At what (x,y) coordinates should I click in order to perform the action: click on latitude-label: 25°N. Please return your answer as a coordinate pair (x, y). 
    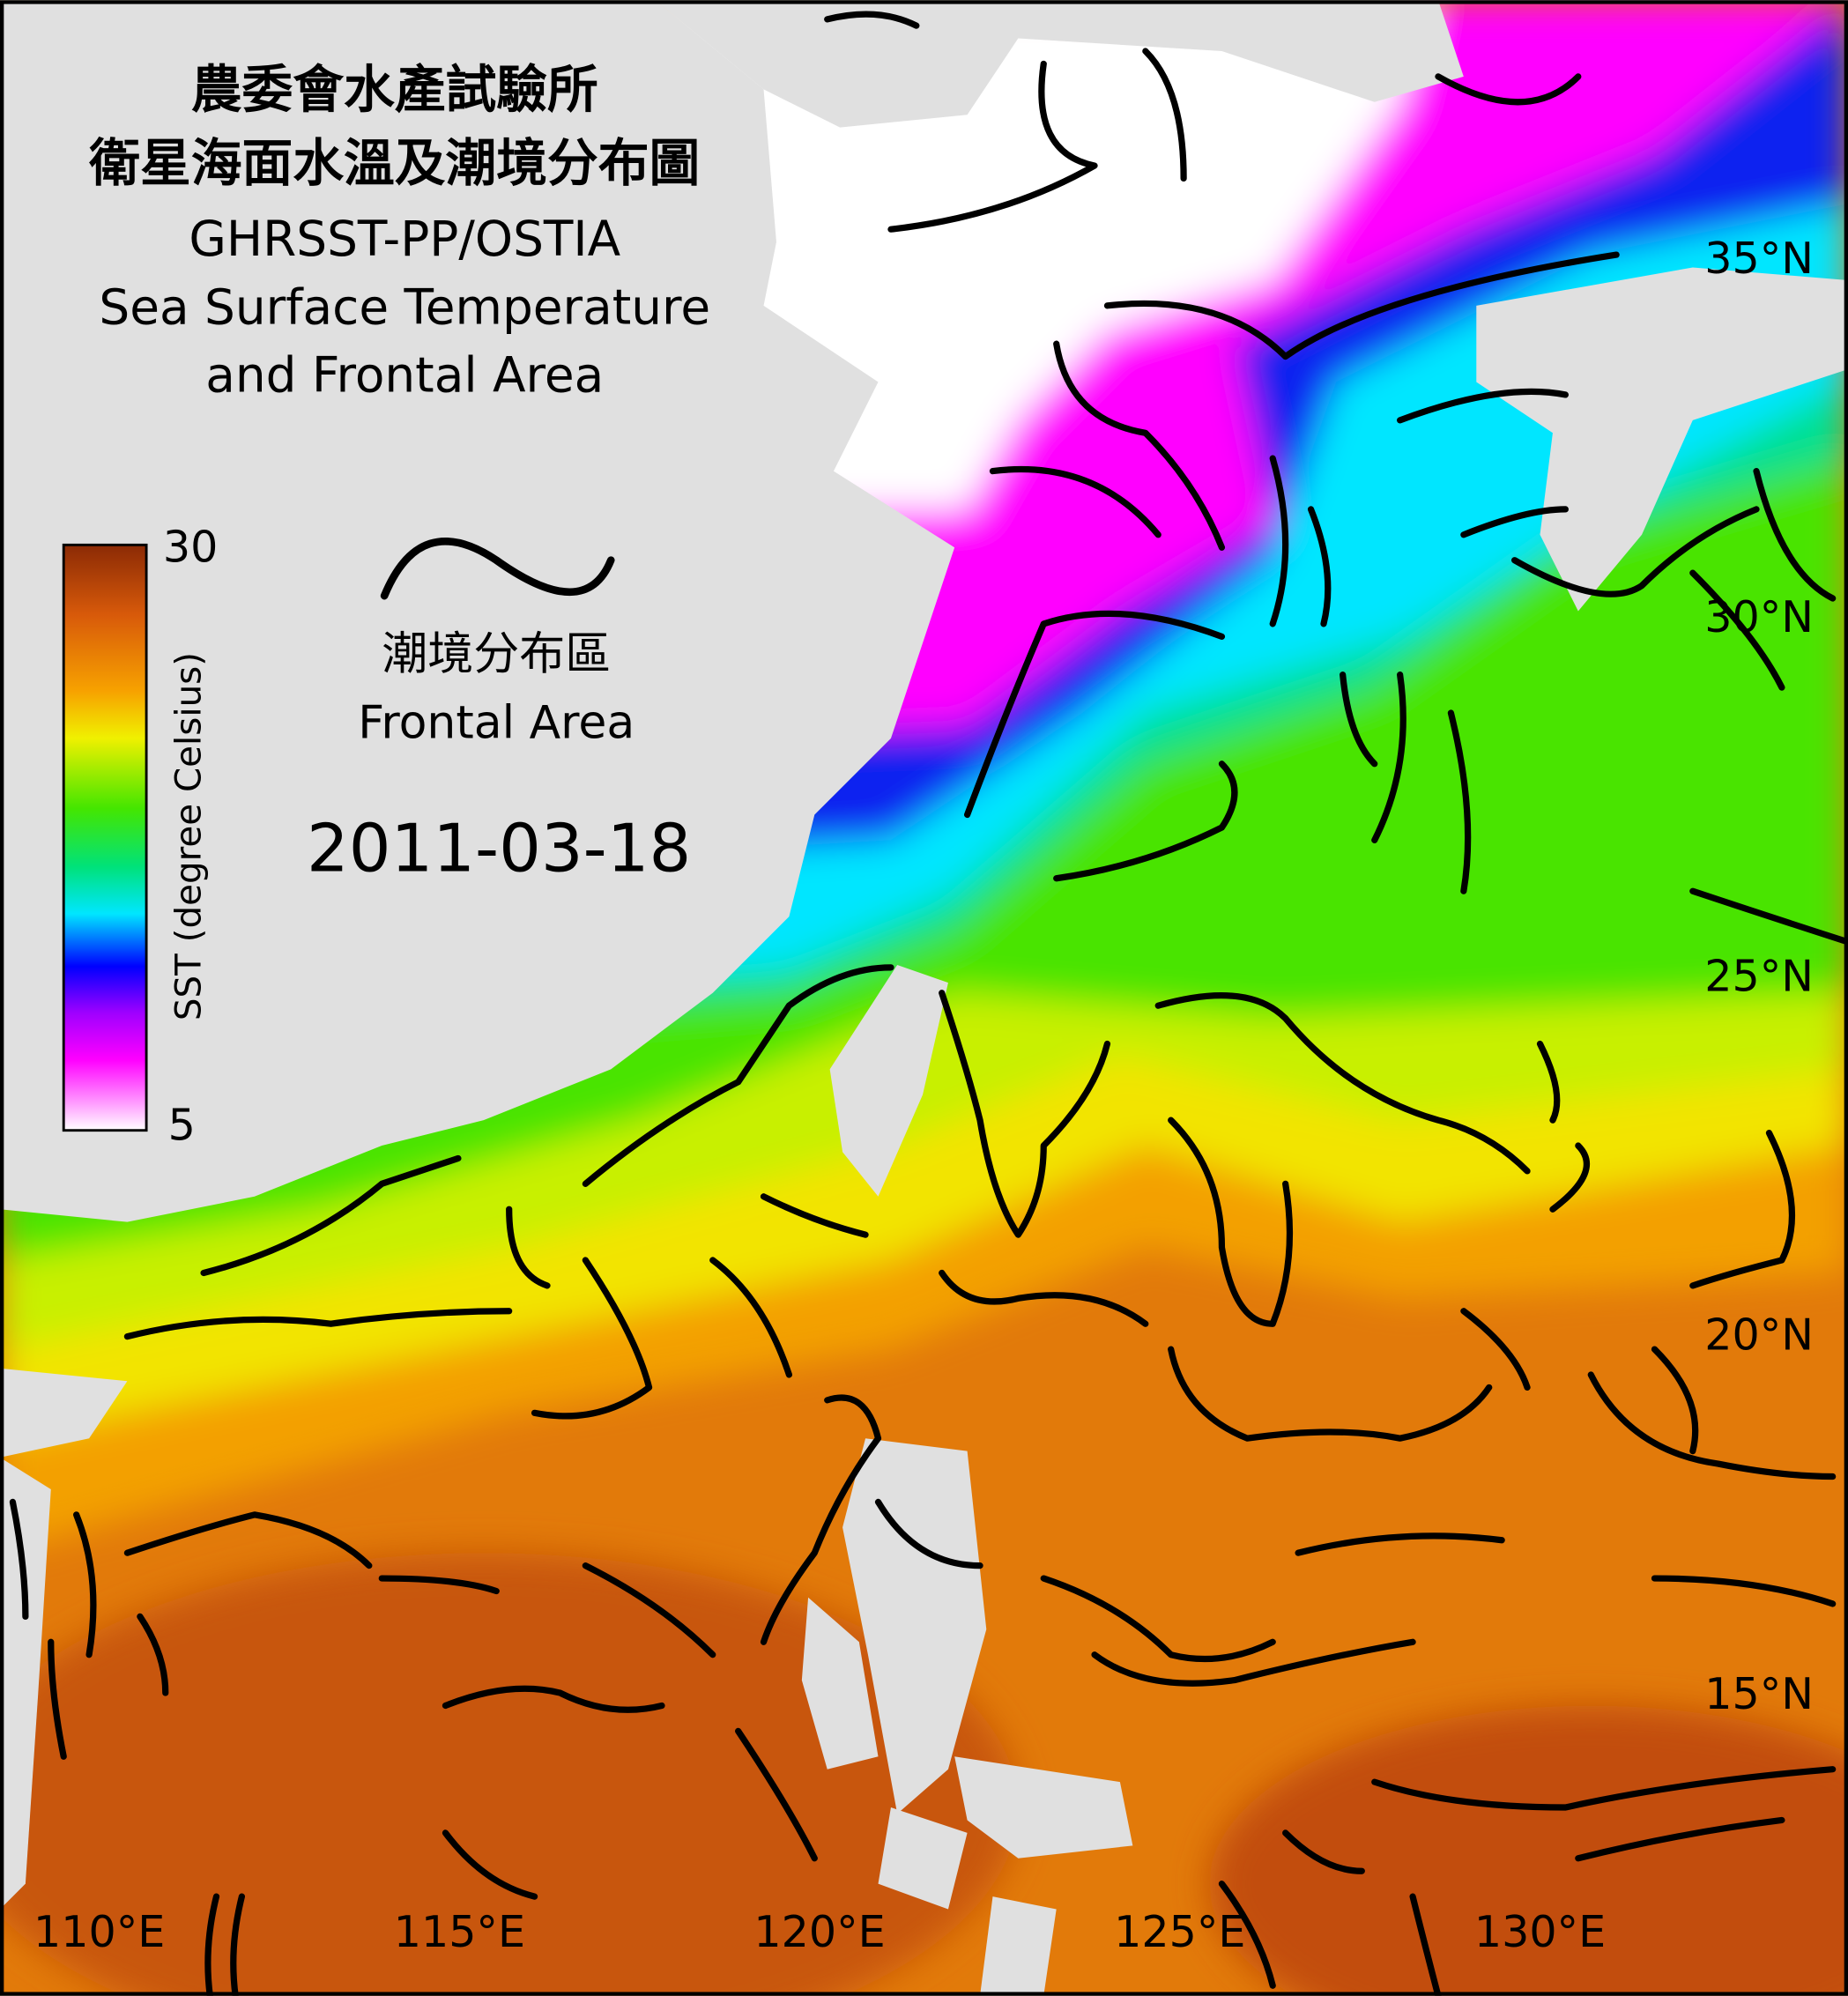
    Looking at the image, I should click on (1759, 975).